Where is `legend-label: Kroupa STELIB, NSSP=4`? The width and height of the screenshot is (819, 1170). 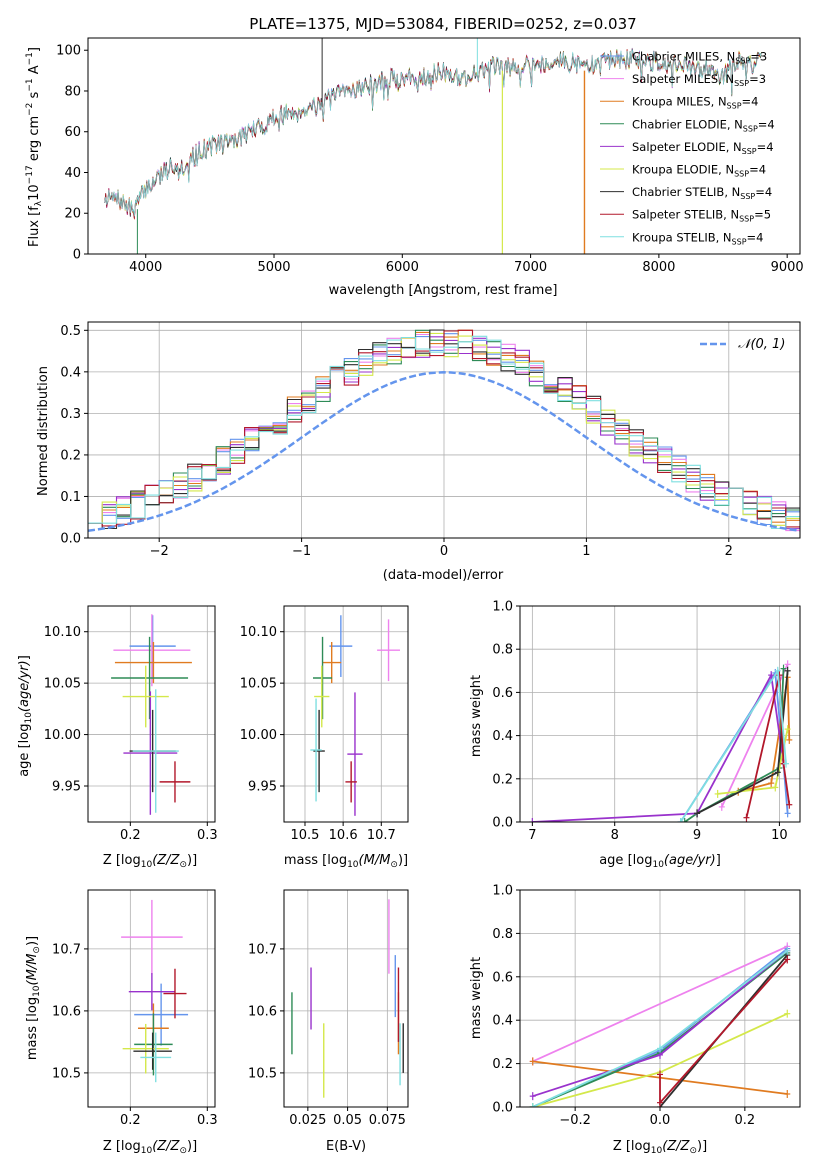
legend-label: Kroupa STELIB, NSSP=4 is located at coordinates (697, 238).